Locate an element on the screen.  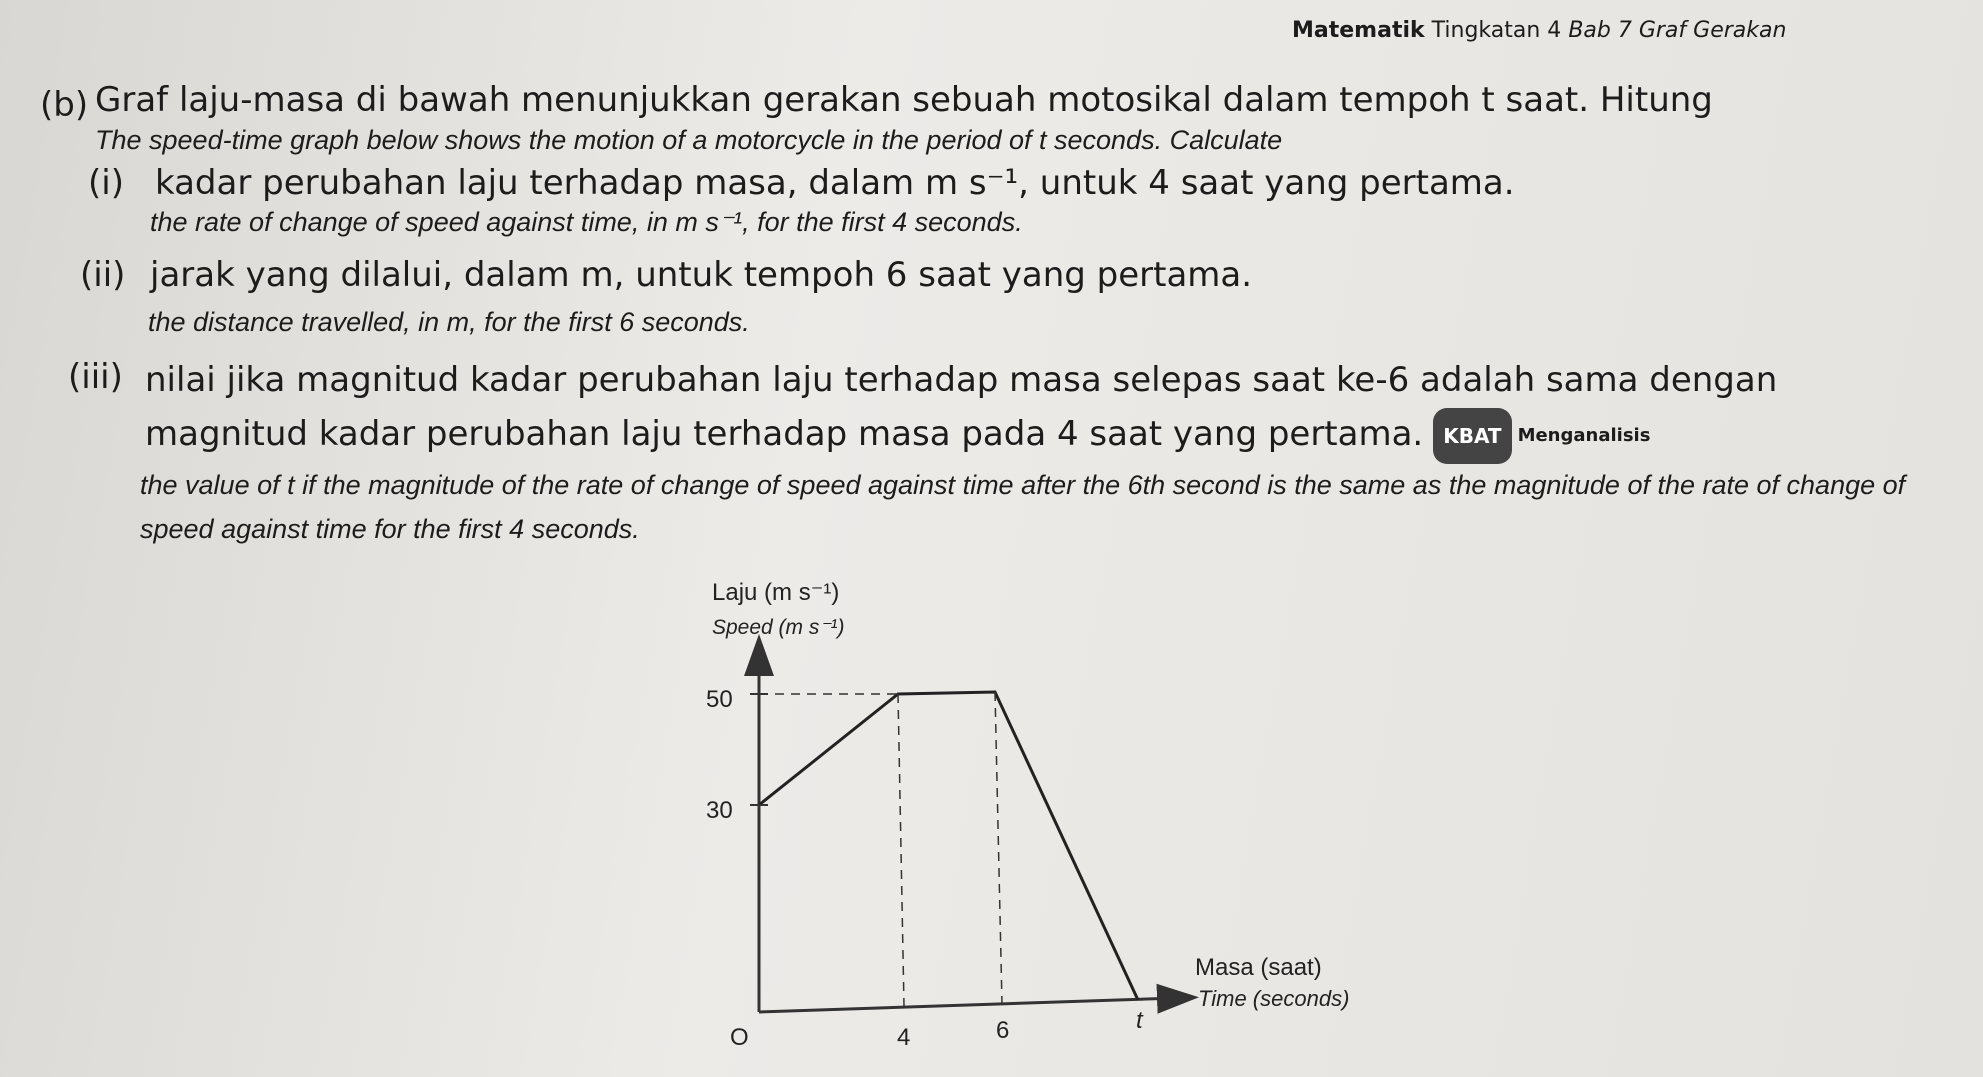
x-tick-label: 4 is located at coordinates (903, 1037).